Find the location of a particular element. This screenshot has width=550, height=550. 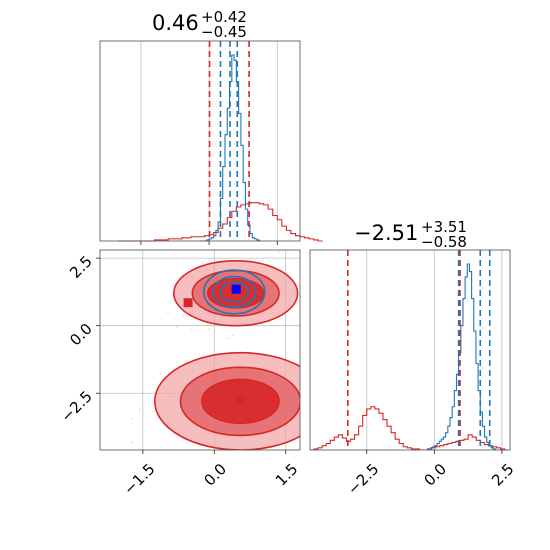

blue-contour-level0 is located at coordinates (234, 292).